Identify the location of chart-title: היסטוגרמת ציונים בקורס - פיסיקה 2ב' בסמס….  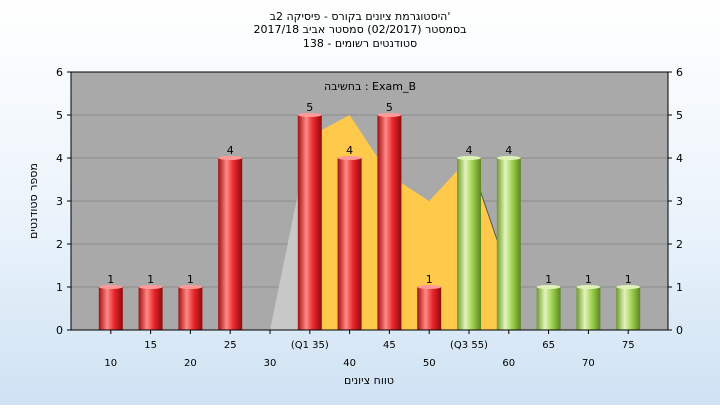
(359, 30).